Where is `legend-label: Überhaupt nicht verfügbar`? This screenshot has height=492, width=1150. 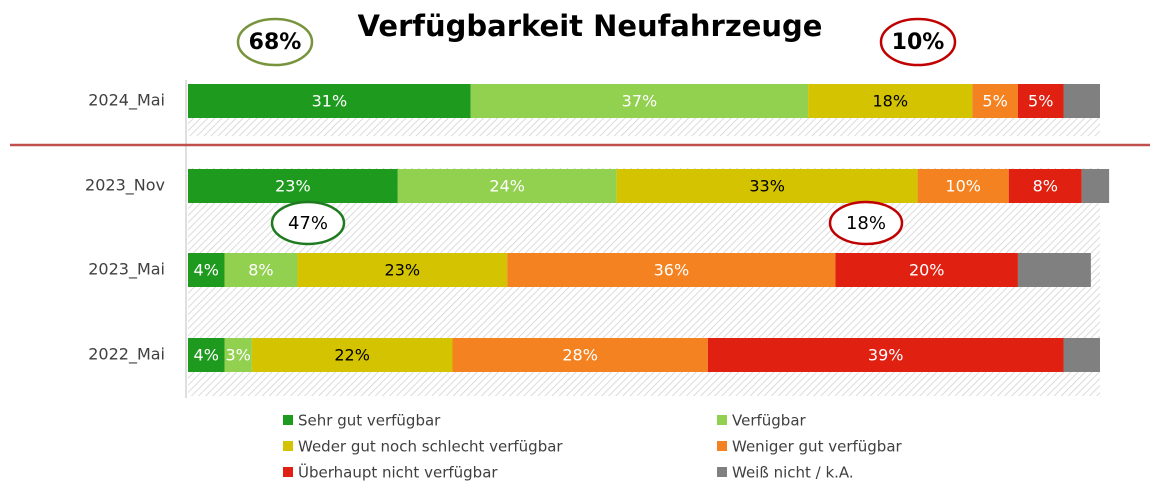
legend-label: Überhaupt nicht verfügbar is located at coordinates (398, 472).